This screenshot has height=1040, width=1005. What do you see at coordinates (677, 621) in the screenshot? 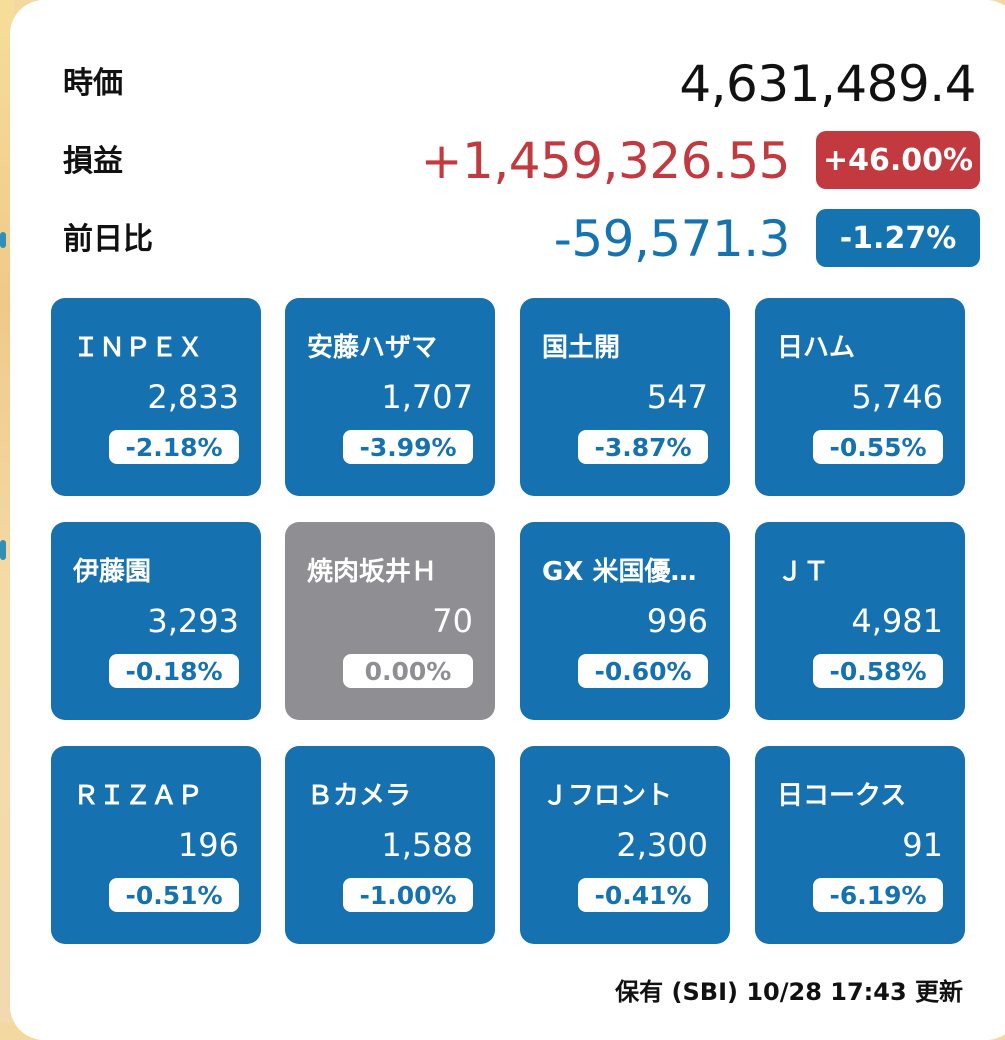
I see `stock-price: 996` at bounding box center [677, 621].